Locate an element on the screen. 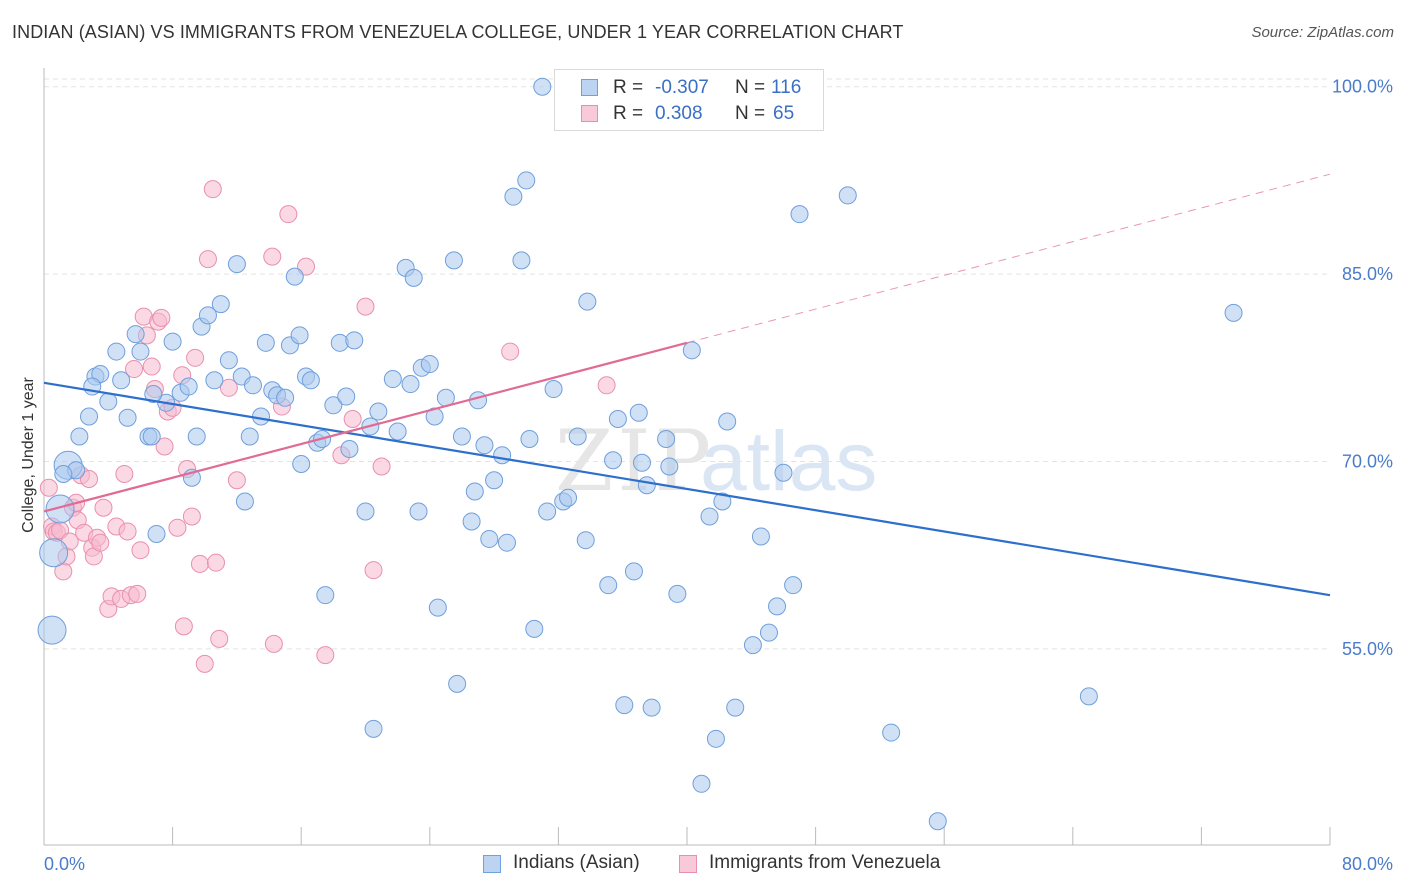 The width and height of the screenshot is (1406, 892). legend-row-venezuela: R = 0.308 N = 65 is located at coordinates (689, 114).